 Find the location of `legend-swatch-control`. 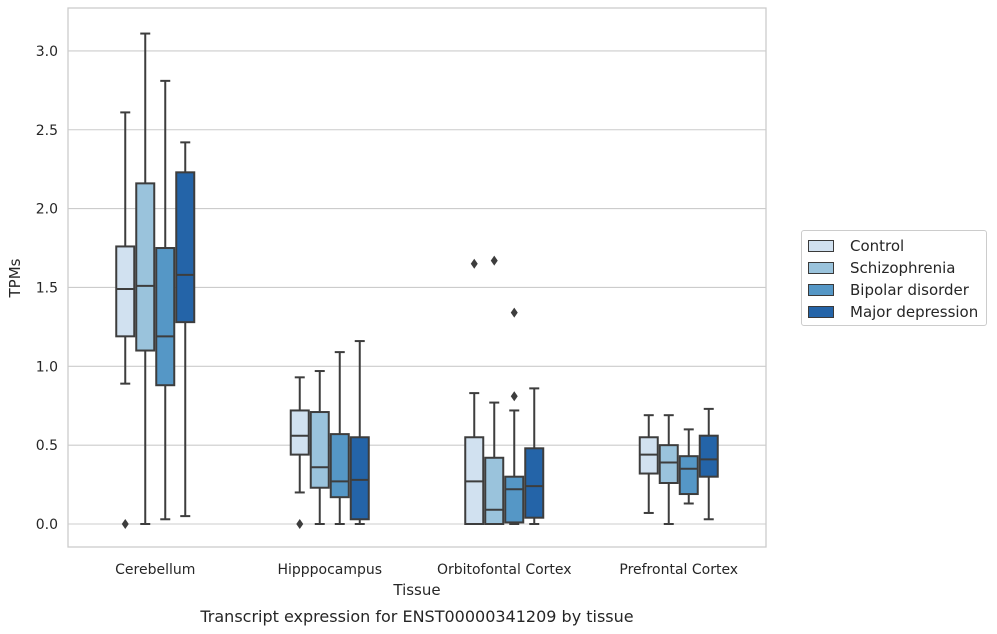

legend-swatch-control is located at coordinates (821, 246).